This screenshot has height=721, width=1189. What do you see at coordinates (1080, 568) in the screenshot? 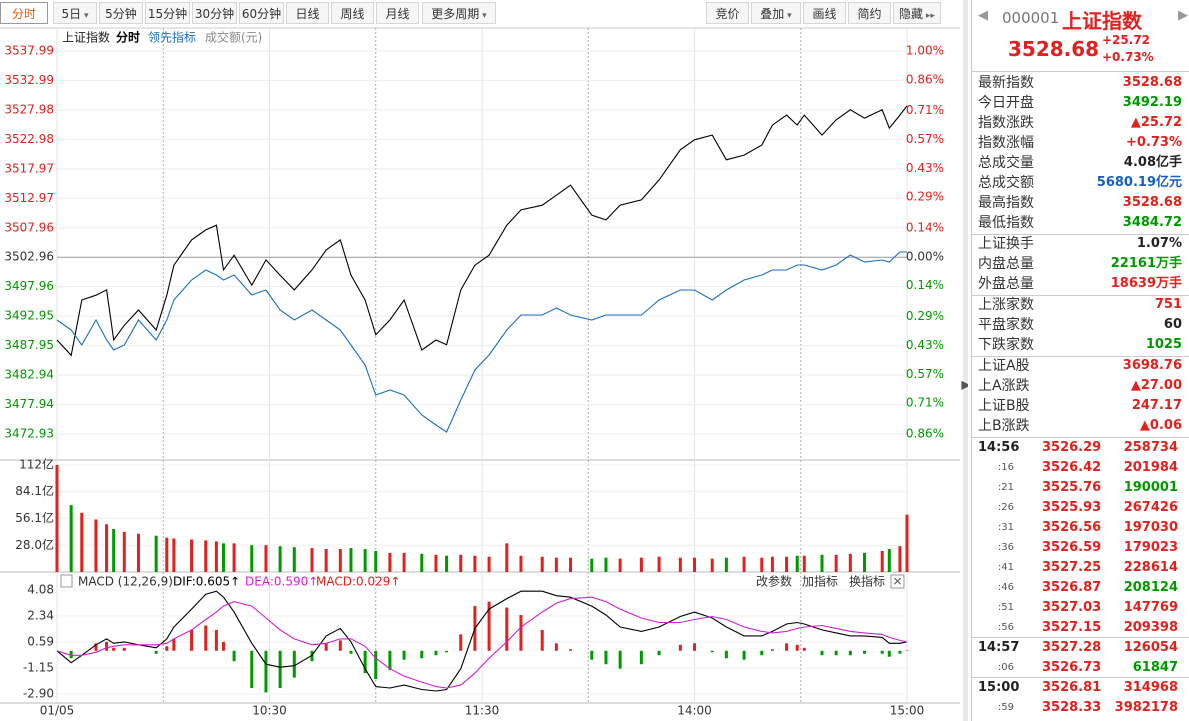
I see `trade-row: :41 3527.25 228614` at bounding box center [1080, 568].